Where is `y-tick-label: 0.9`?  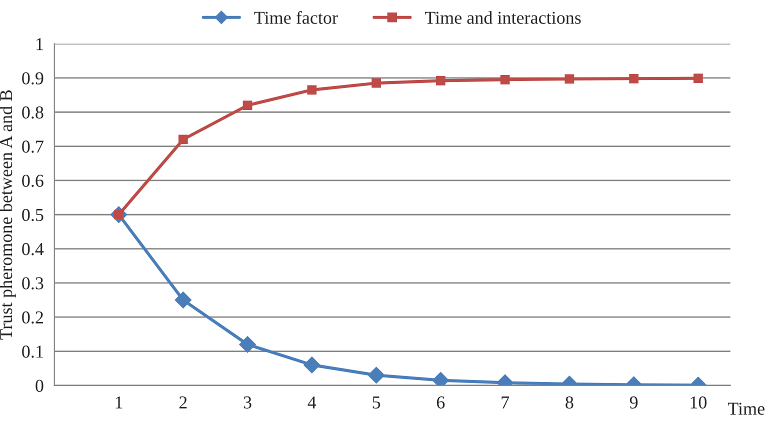 y-tick-label: 0.9 is located at coordinates (33, 78).